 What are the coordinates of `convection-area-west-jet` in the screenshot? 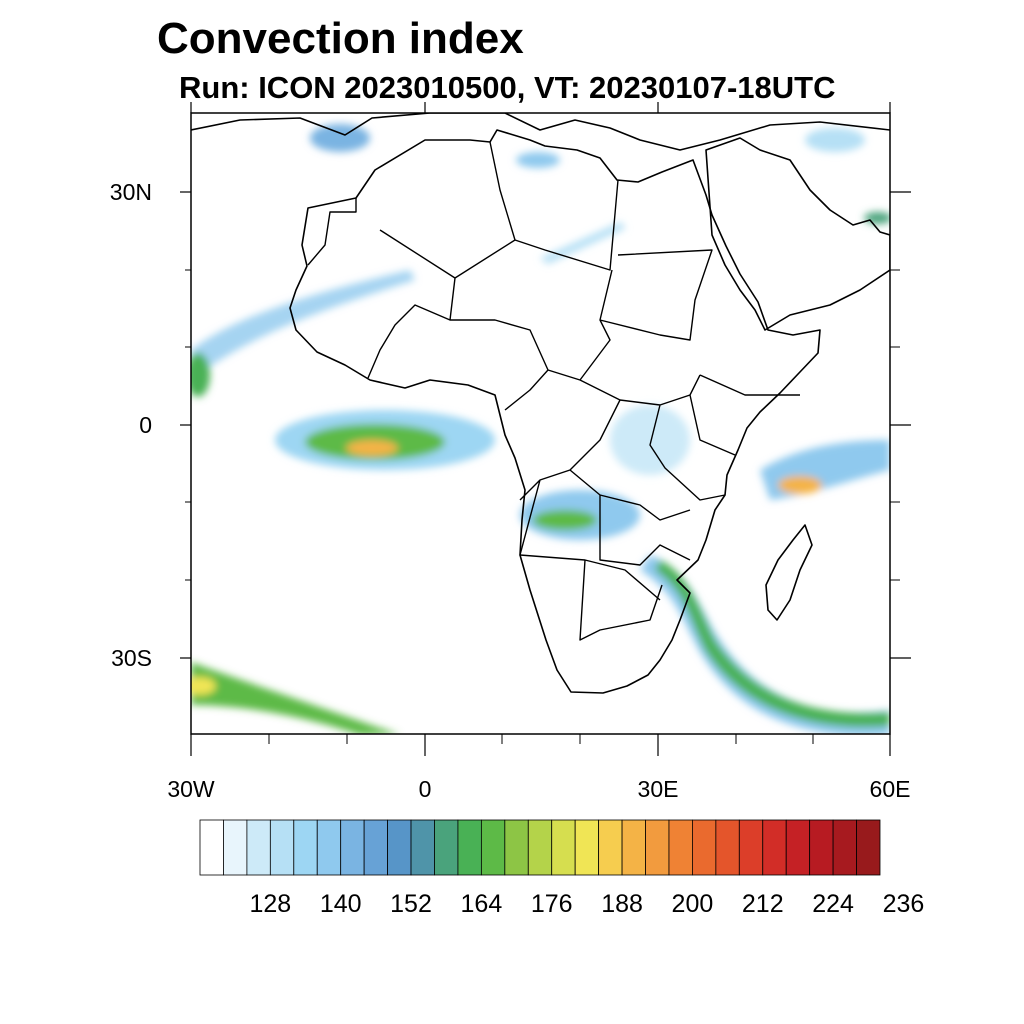 It's located at (303, 325).